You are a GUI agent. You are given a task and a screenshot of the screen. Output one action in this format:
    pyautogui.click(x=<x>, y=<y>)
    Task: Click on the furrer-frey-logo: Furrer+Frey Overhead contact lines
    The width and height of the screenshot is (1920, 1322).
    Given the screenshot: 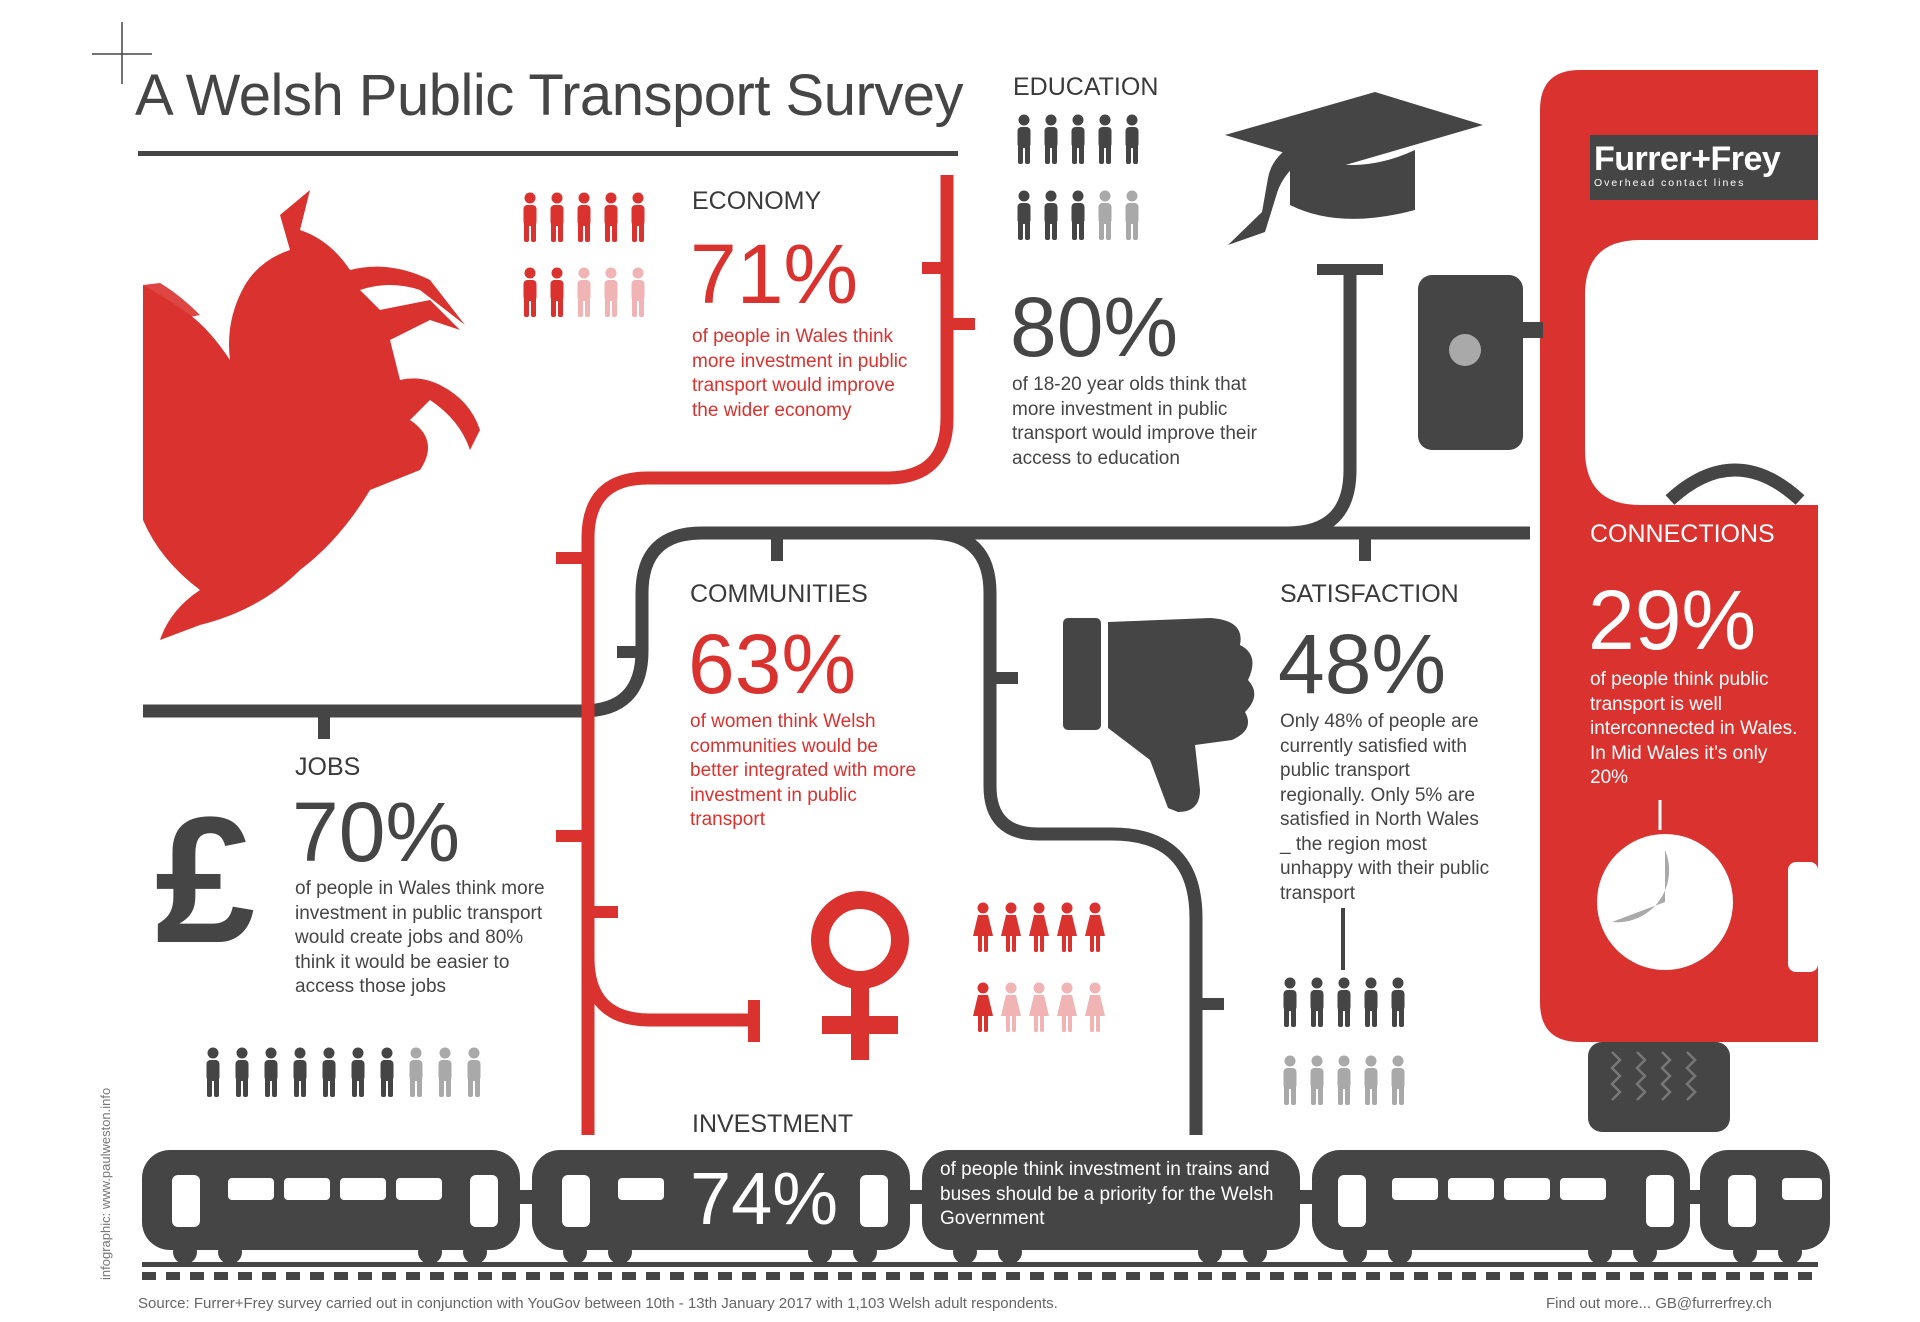 What is the action you would take?
    pyautogui.click(x=1704, y=164)
    